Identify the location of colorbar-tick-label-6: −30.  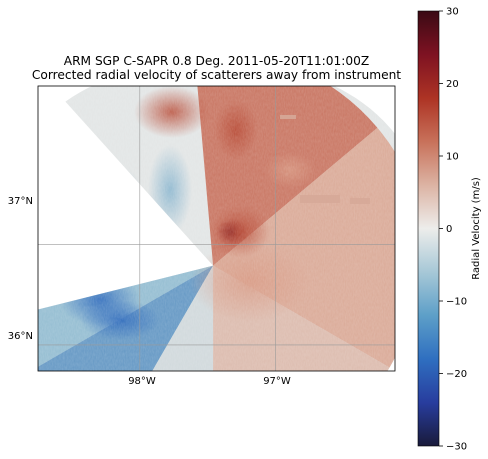
(456, 447).